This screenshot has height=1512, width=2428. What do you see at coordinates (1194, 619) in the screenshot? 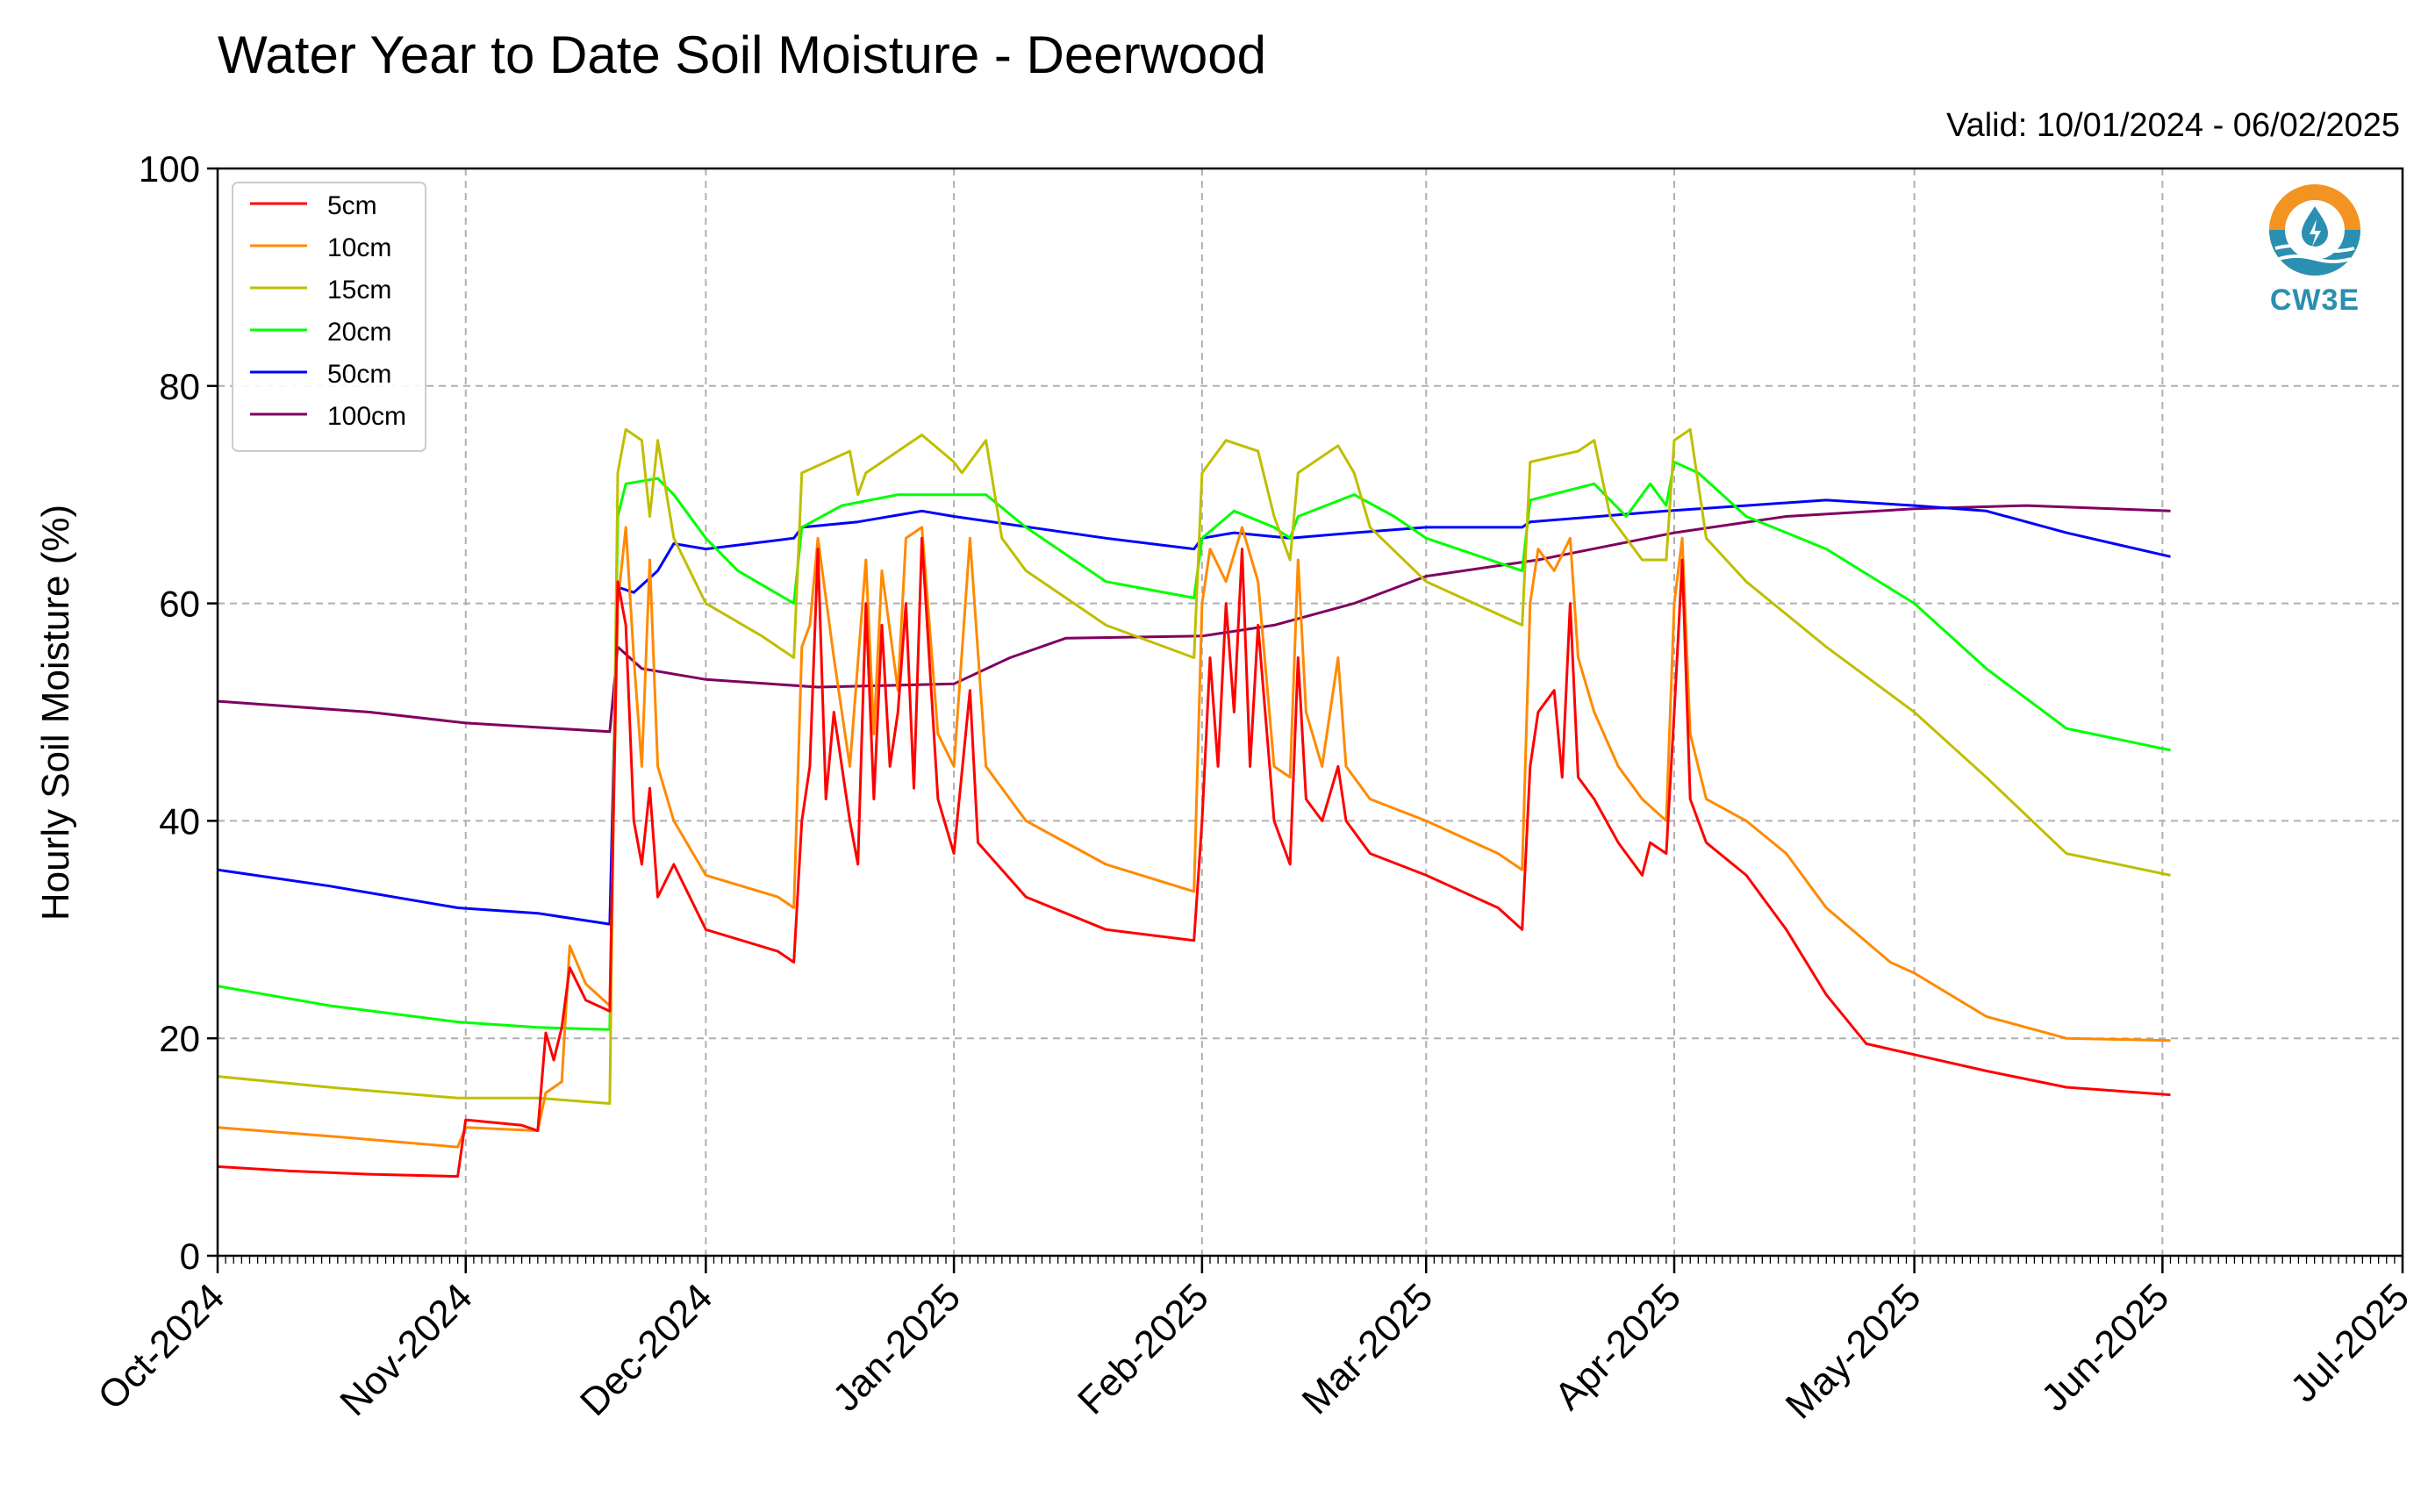
I see `series-line-100cm` at bounding box center [1194, 619].